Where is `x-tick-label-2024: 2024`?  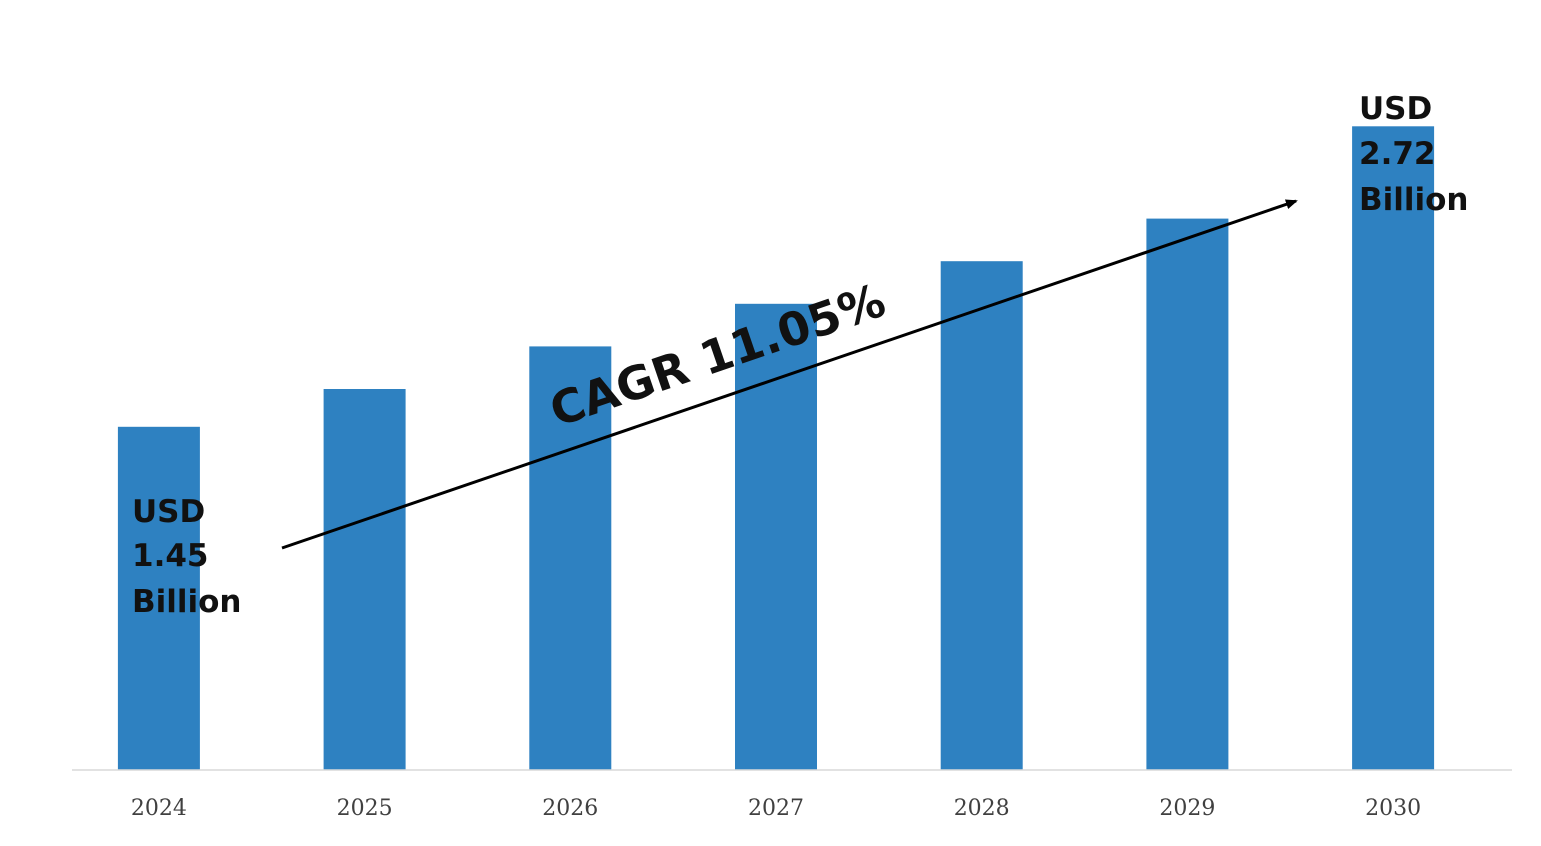 x-tick-label-2024: 2024 is located at coordinates (159, 808).